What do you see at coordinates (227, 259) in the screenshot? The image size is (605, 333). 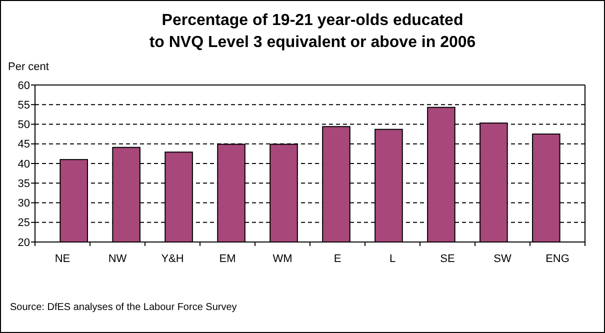 I see `x-tick-label: EM` at bounding box center [227, 259].